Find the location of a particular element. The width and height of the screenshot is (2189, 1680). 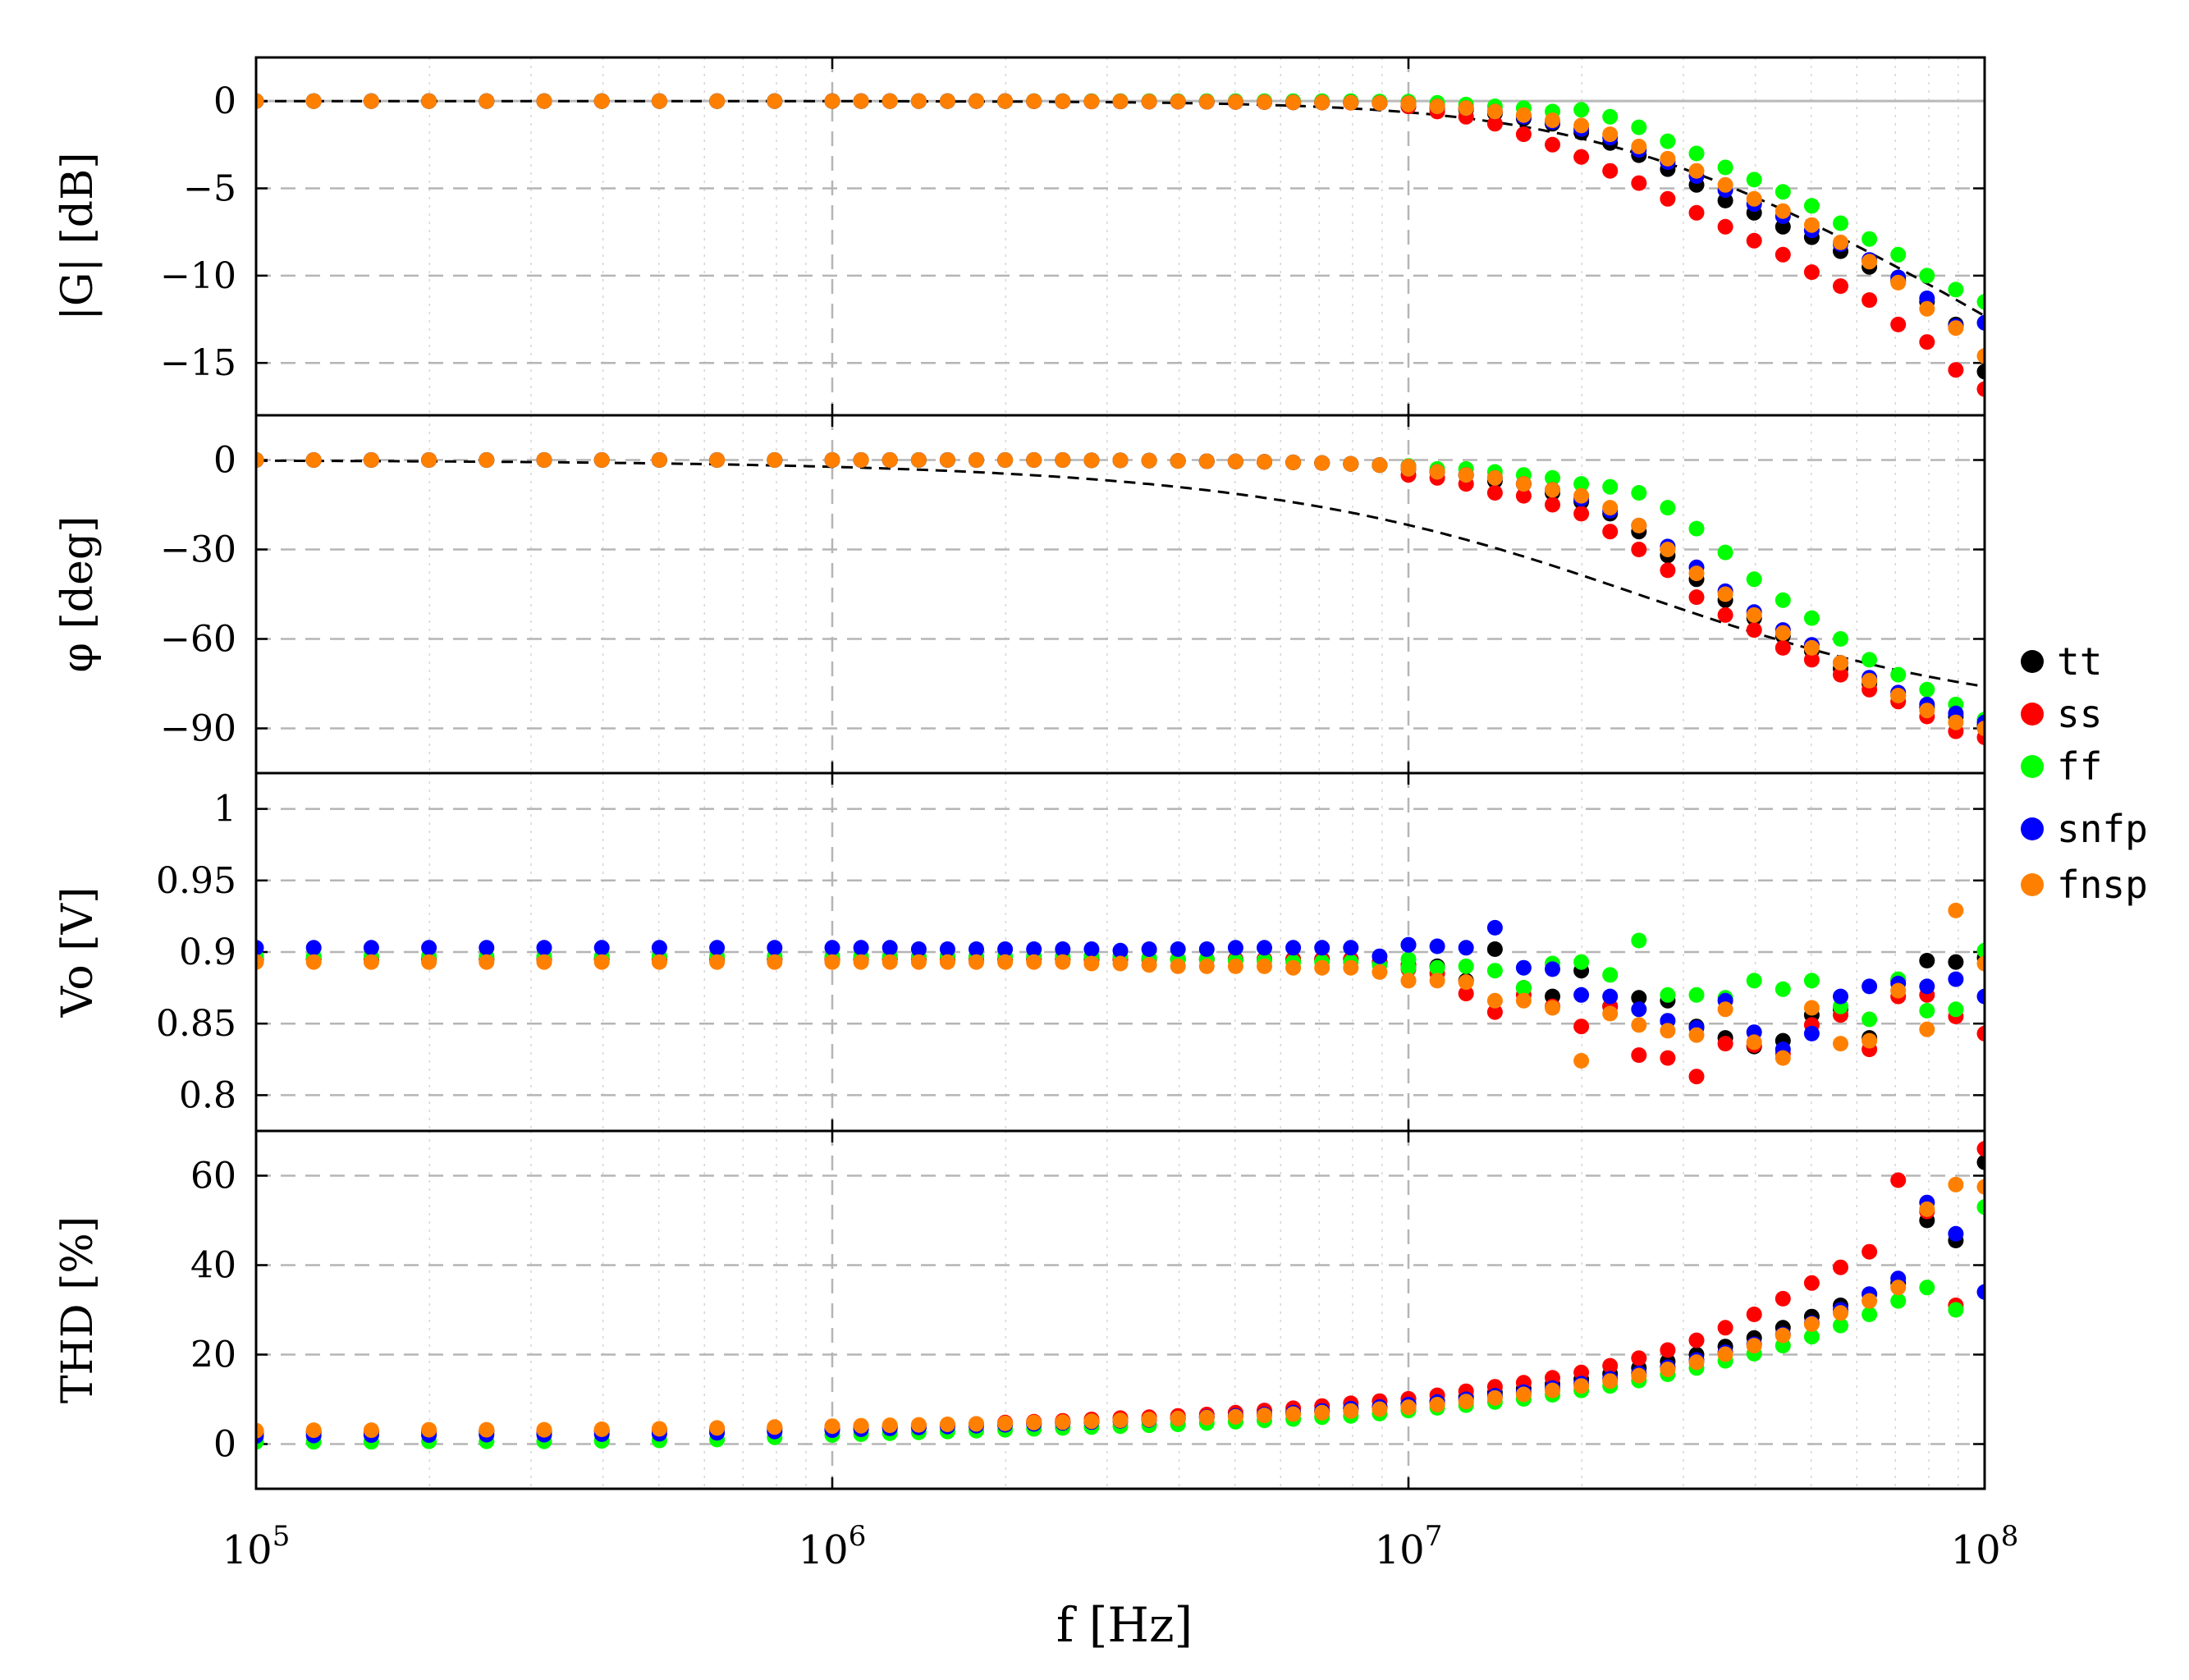

legend: tt ss ff snfp fnsp is located at coordinates (2084, 773).